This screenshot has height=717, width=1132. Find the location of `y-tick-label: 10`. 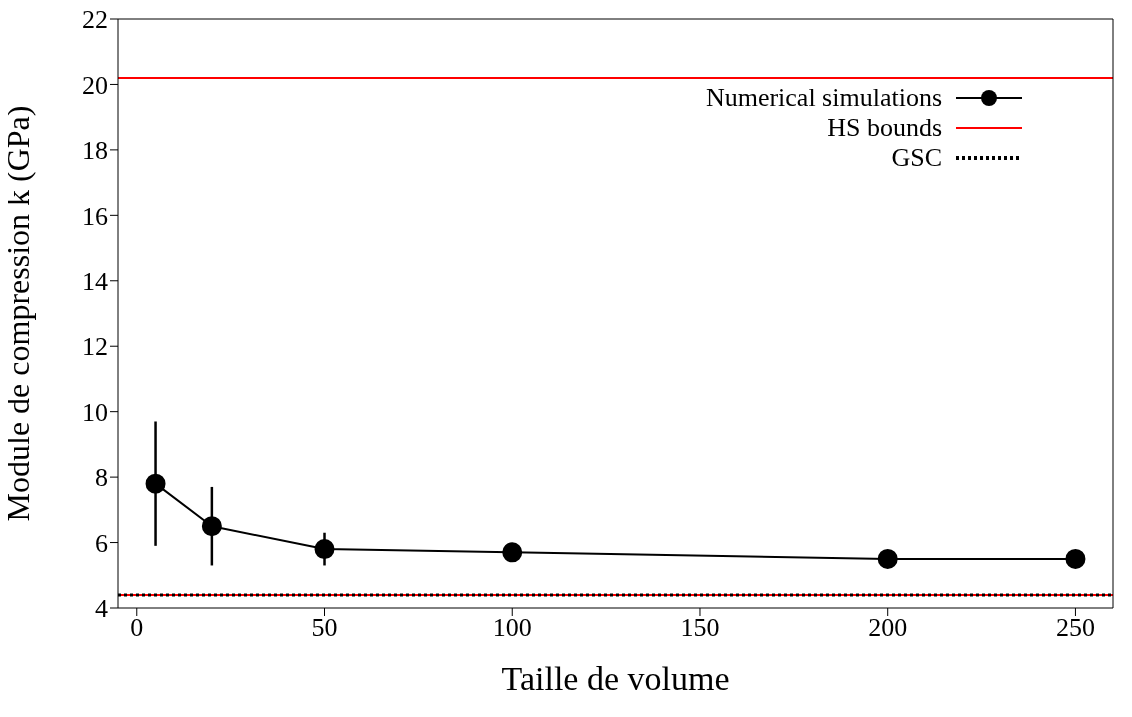

y-tick-label: 10 is located at coordinates (95, 412).